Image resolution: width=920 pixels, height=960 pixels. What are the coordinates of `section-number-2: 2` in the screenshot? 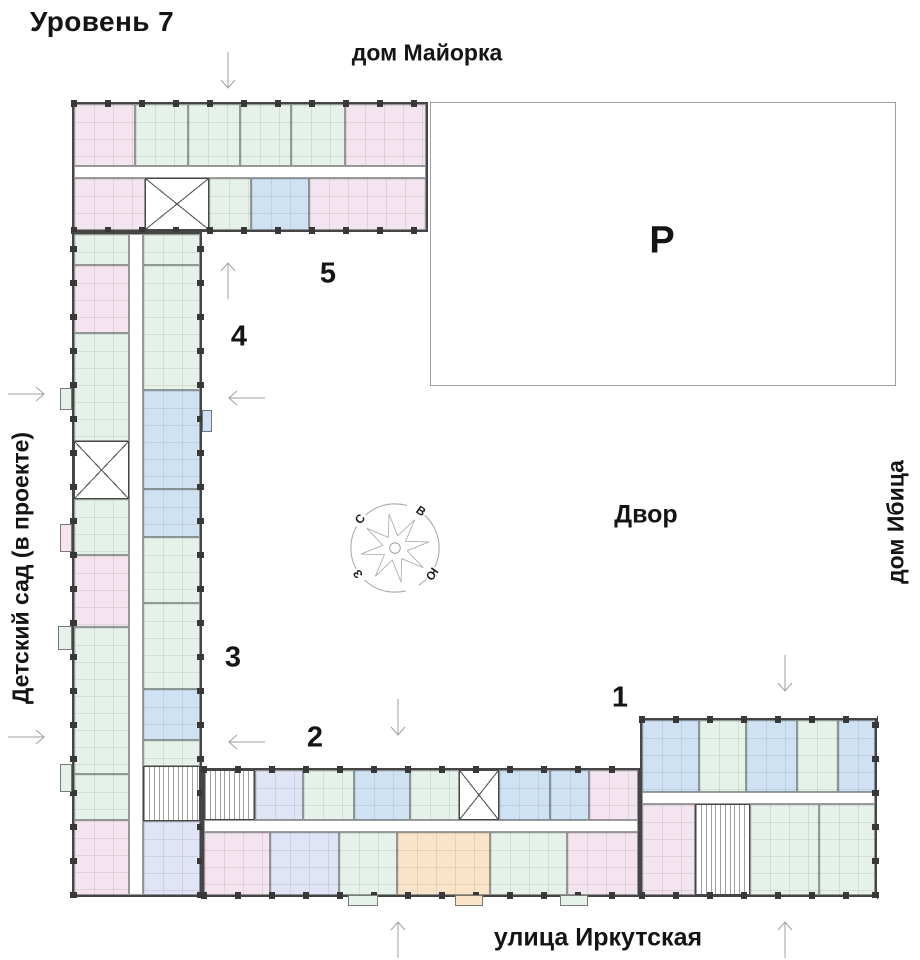 It's located at (315, 737).